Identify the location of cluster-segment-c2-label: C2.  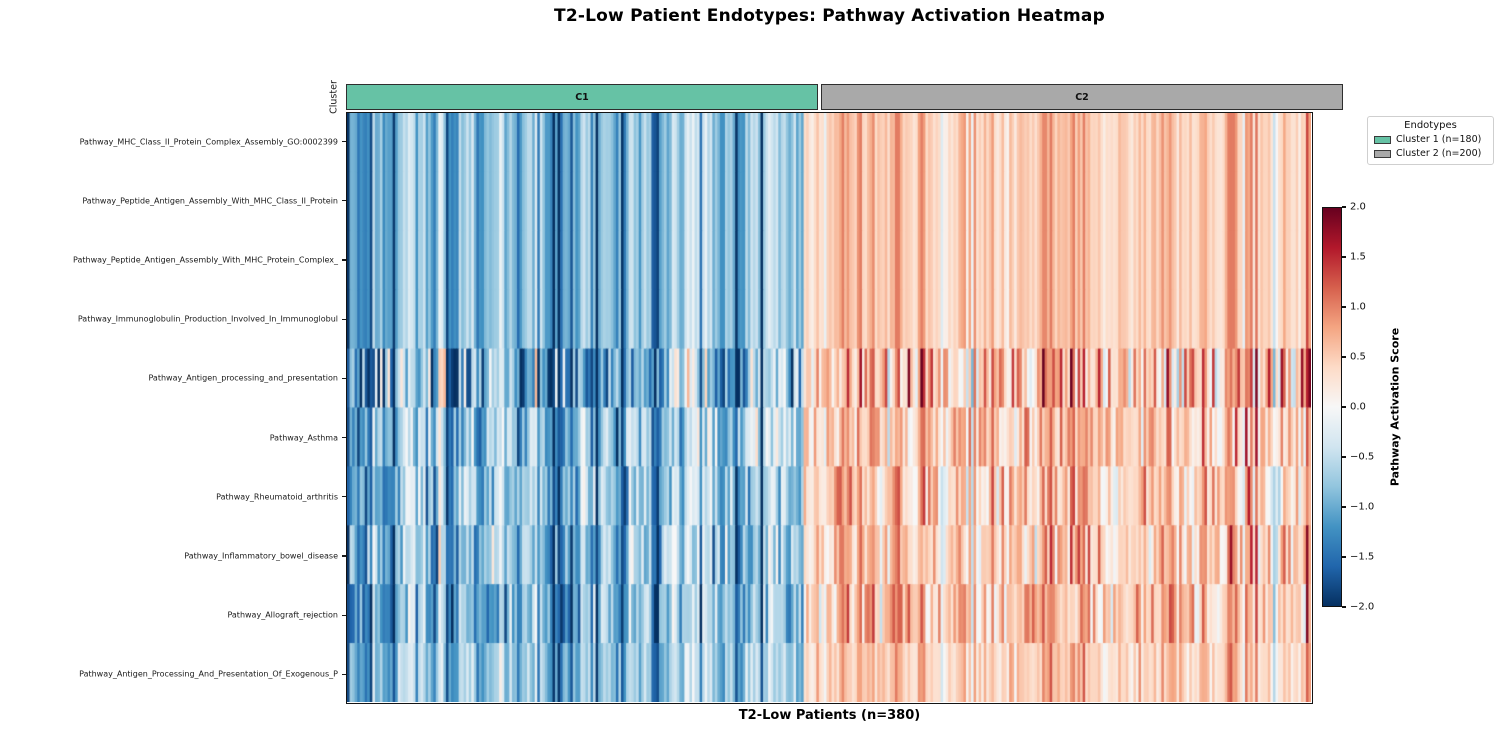
(1082, 97).